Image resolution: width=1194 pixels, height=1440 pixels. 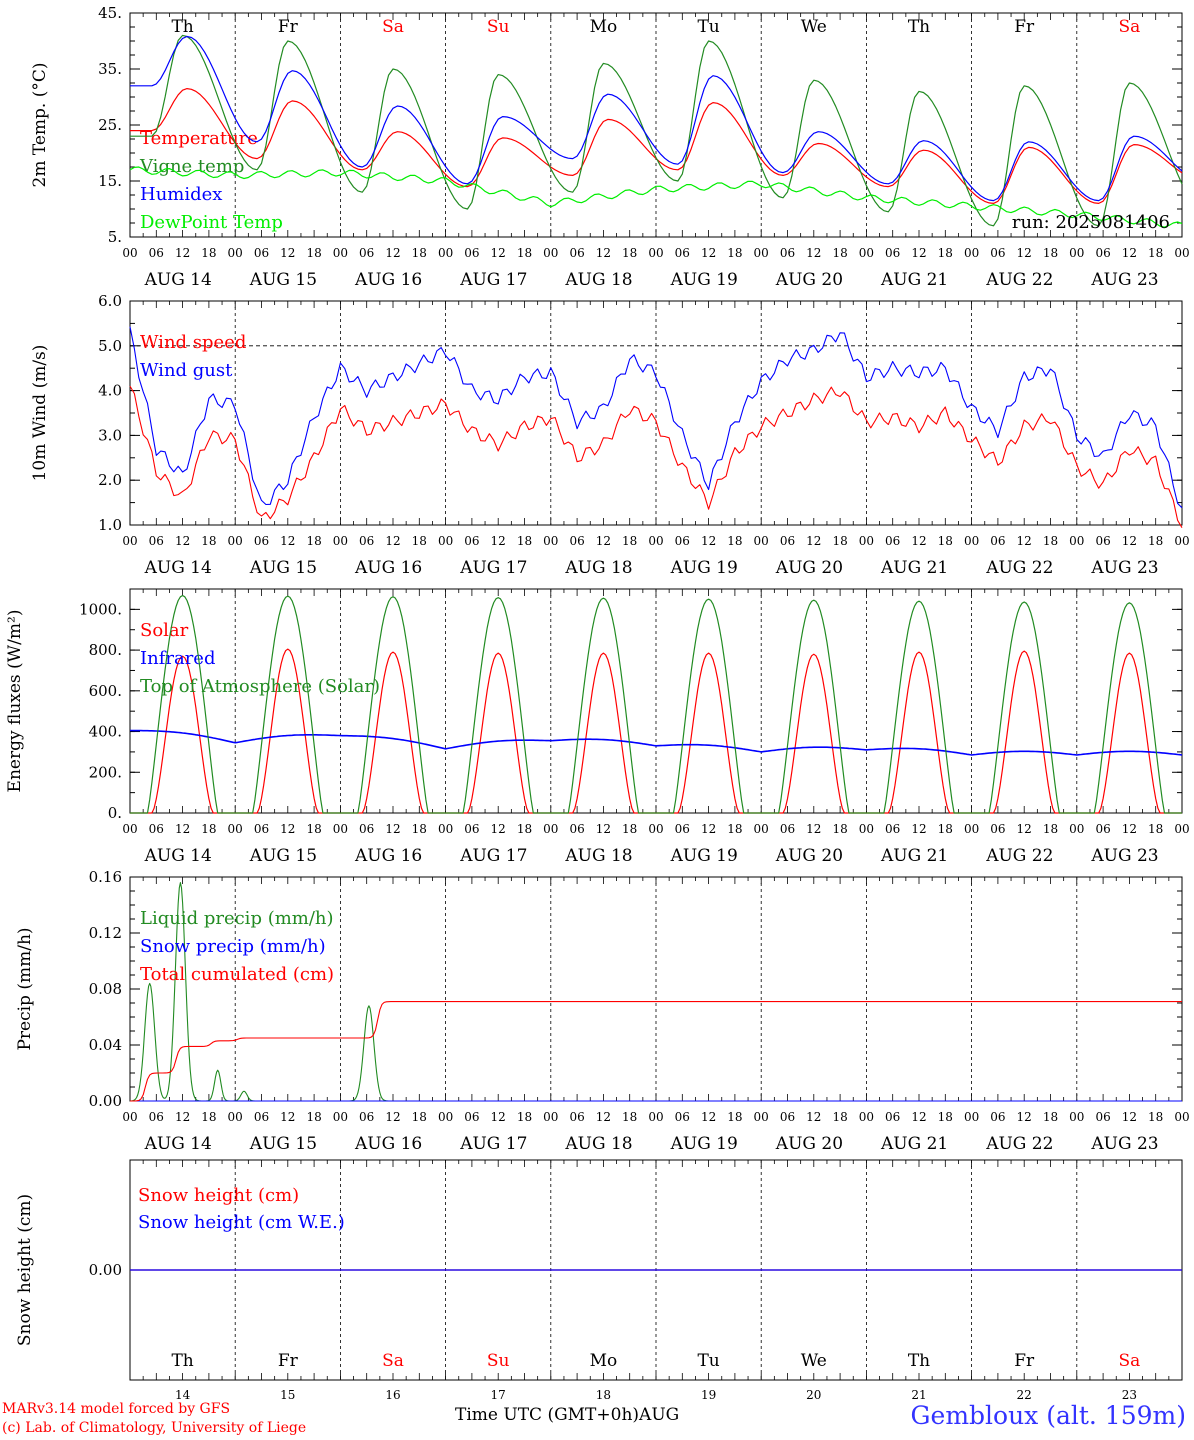 I want to click on date-label: AUG 21, so click(x=914, y=856).